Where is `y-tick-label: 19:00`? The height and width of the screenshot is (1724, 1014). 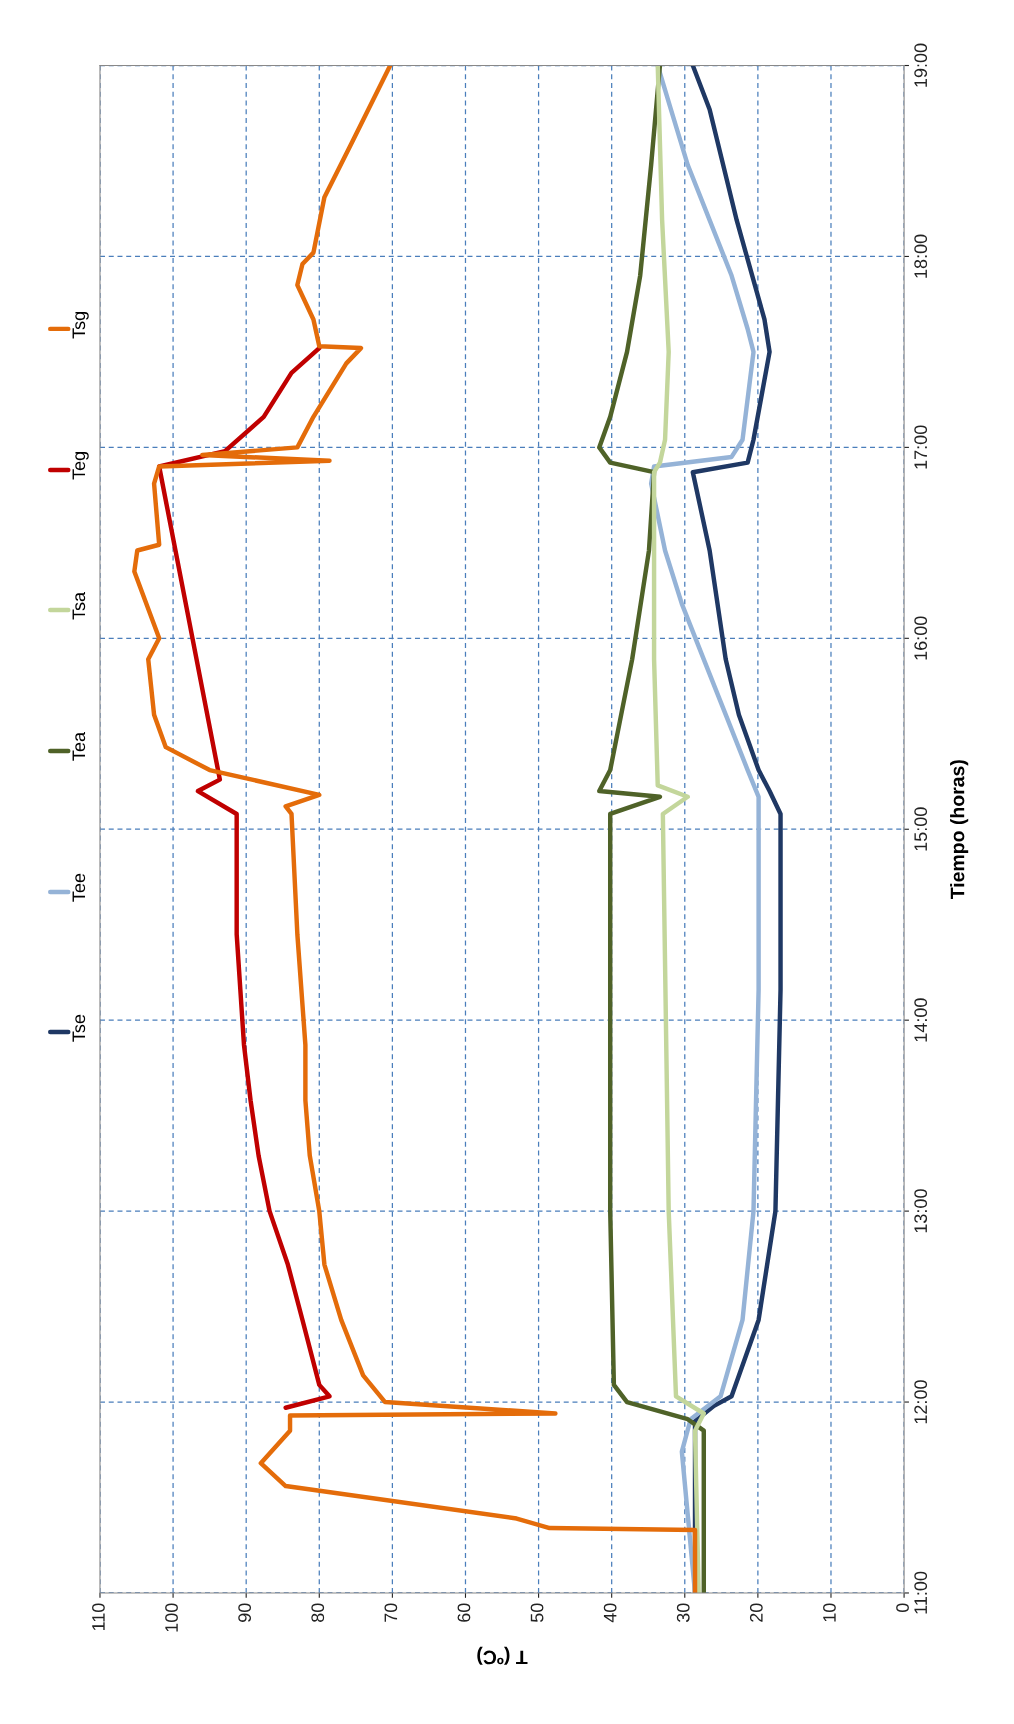
y-tick-label: 19:00 is located at coordinates (921, 65).